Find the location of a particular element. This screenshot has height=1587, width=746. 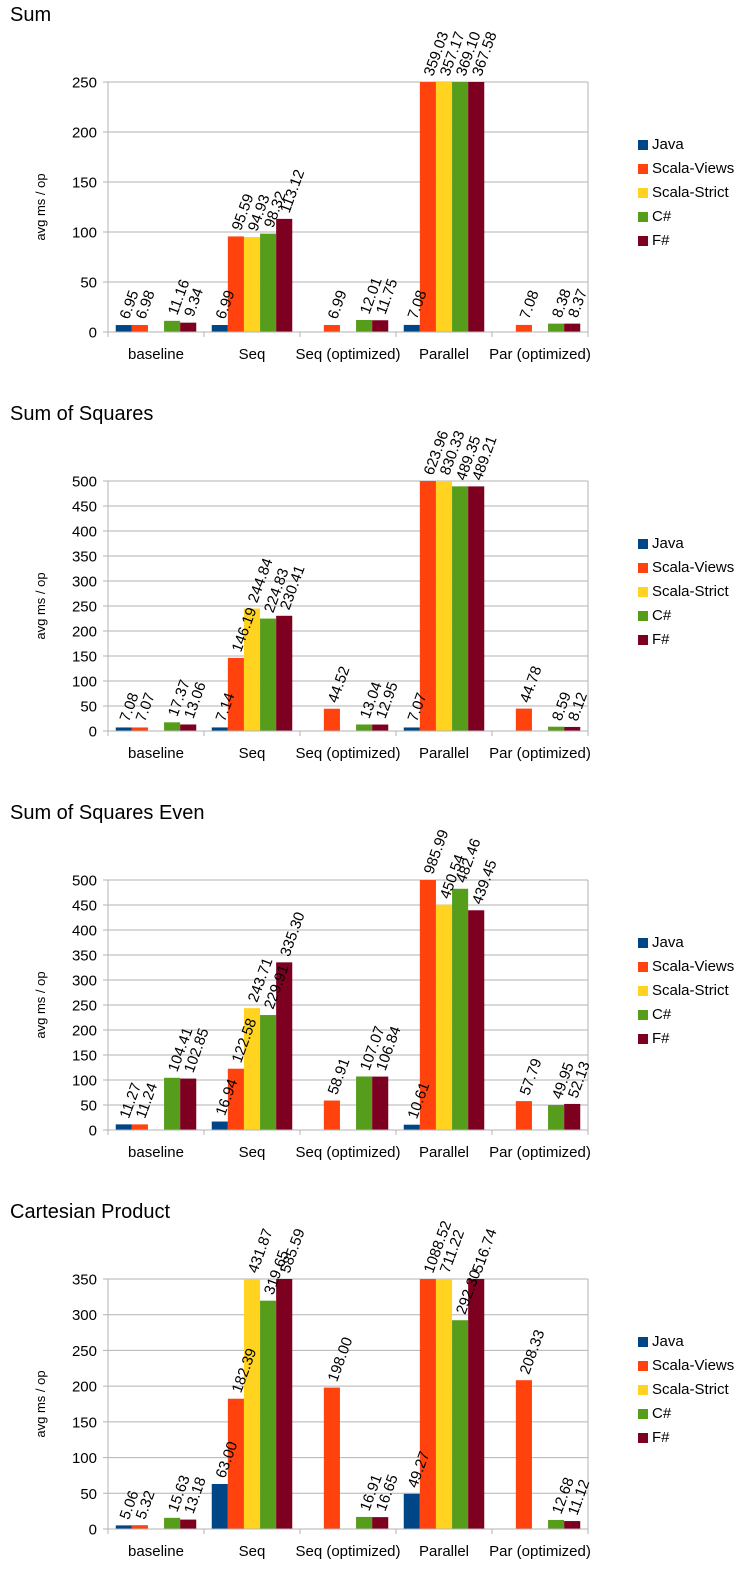

bar-c-seq is located at coordinates (268, 282).